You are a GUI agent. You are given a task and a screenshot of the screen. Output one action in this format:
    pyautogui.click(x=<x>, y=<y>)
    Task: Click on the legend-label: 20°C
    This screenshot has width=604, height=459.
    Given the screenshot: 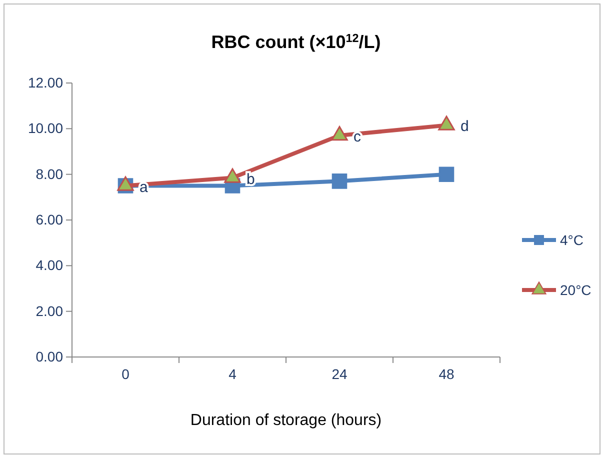 What is the action you would take?
    pyautogui.click(x=576, y=290)
    